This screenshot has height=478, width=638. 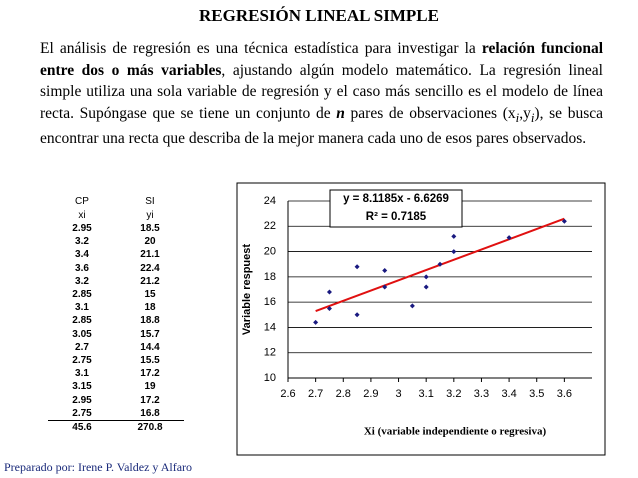 What do you see at coordinates (150, 334) in the screenshot?
I see `table-cell: 15.7` at bounding box center [150, 334].